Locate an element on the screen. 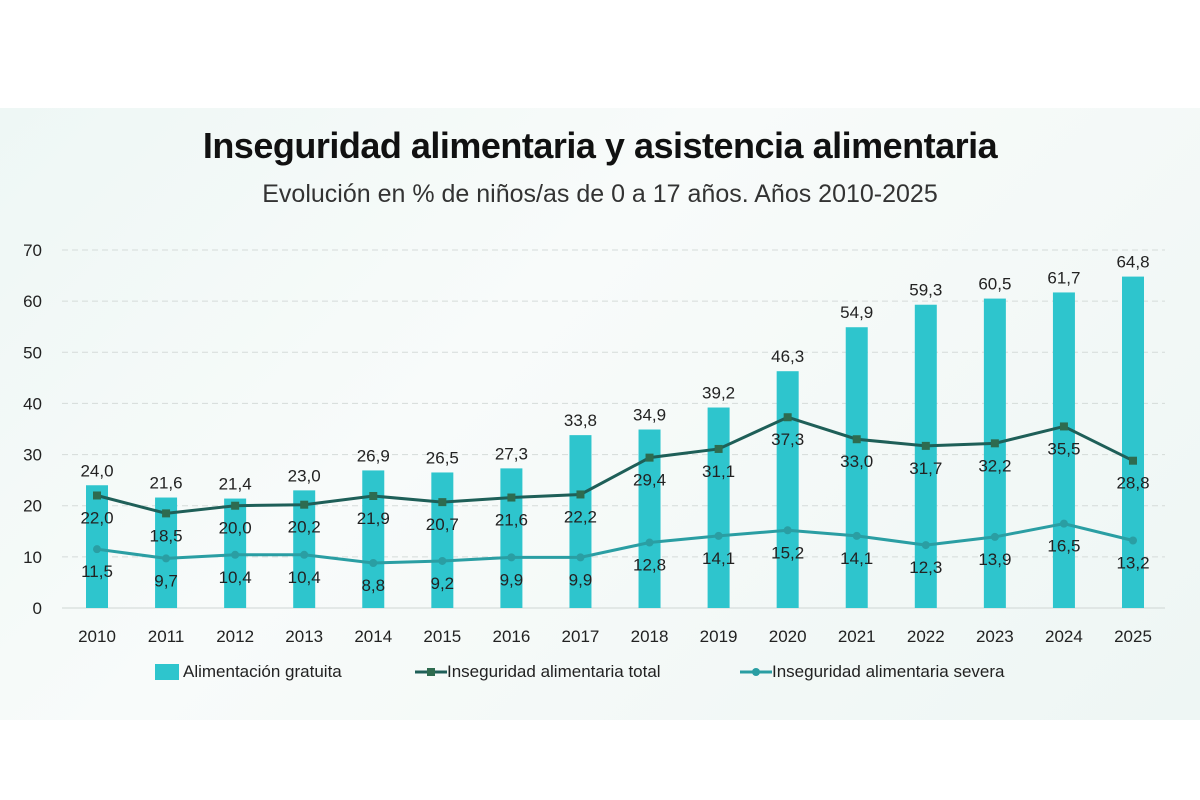 Image resolution: width=1200 pixels, height=800 pixels. legend-item-severe: Inseguridad alimentaria severa is located at coordinates (872, 672).